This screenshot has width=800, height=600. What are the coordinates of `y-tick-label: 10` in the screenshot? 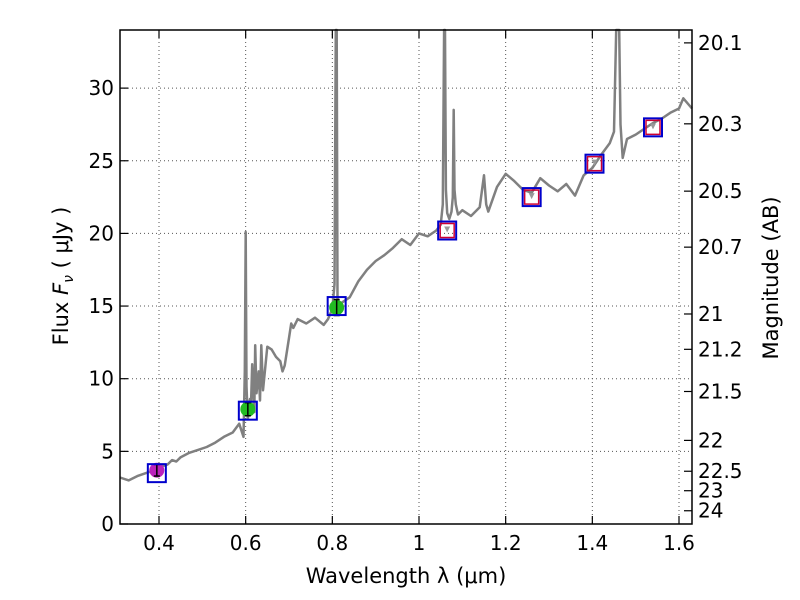 It's located at (101, 379).